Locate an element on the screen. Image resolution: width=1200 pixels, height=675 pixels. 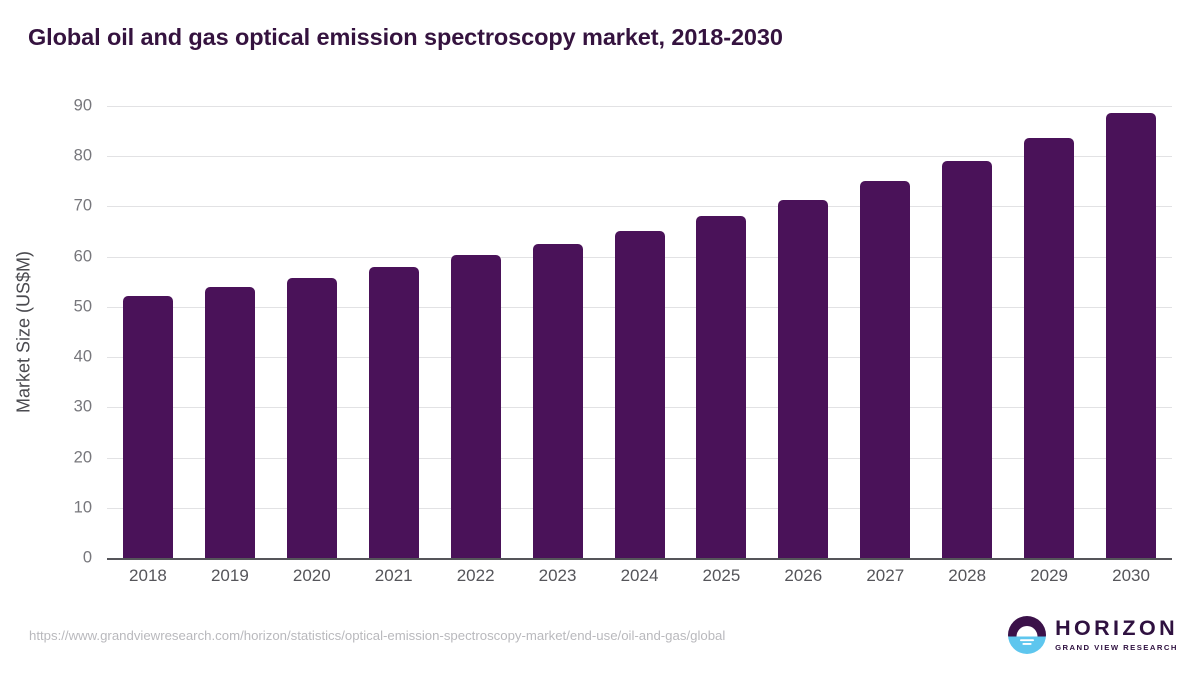
x-tick-label: 2025 is located at coordinates (721, 575).